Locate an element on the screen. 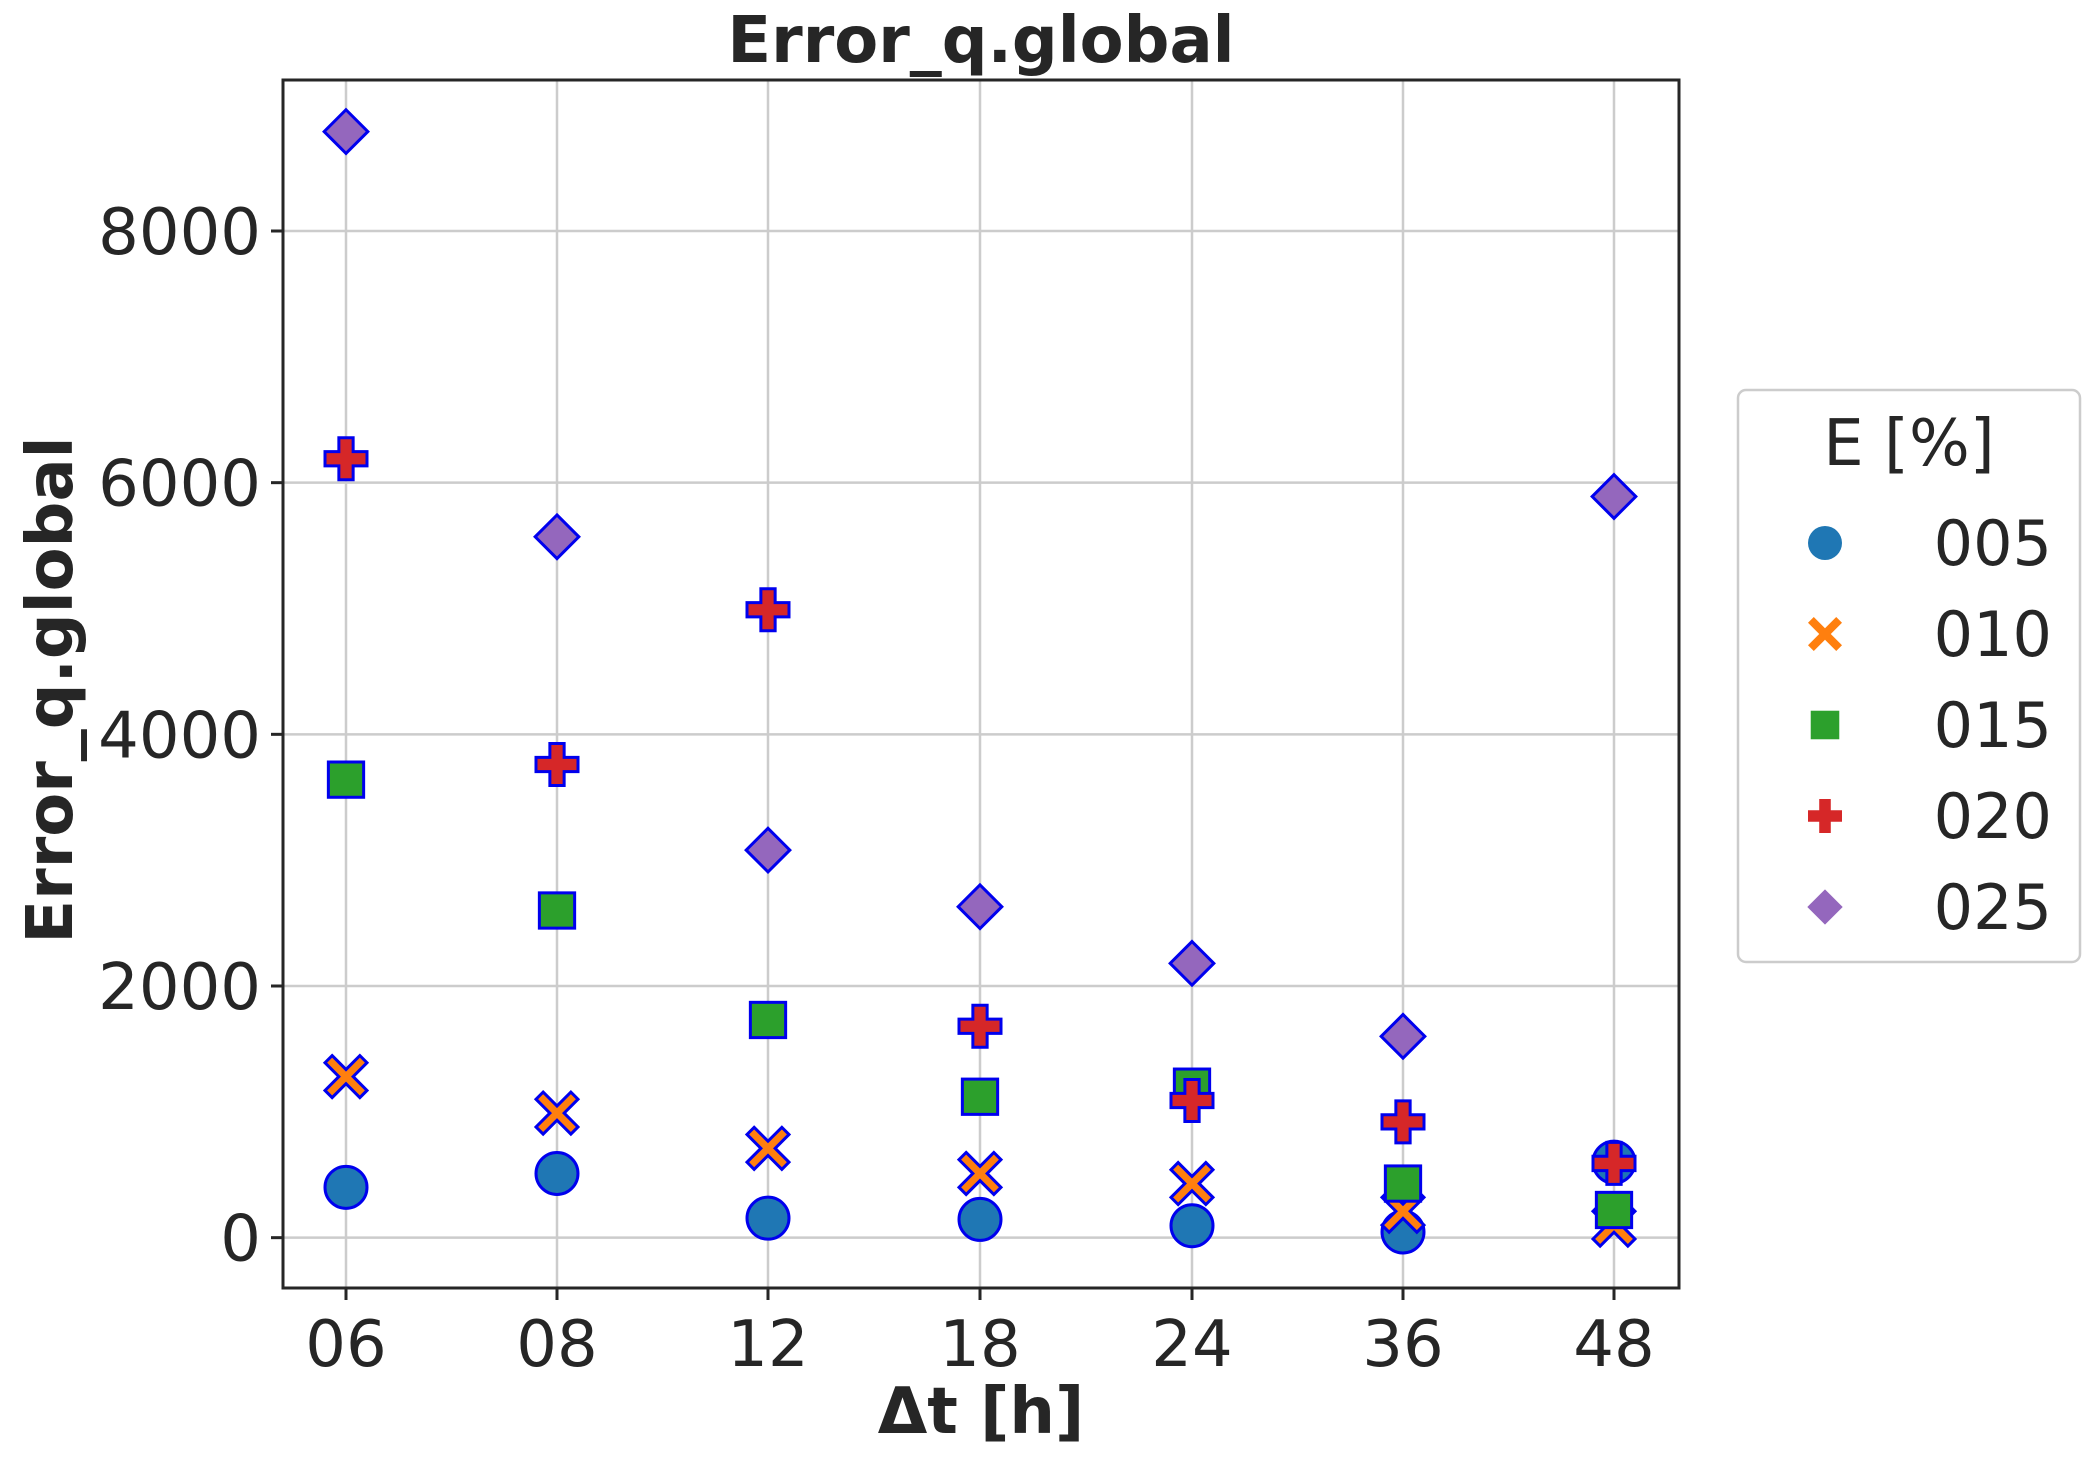 This screenshot has width=2090, height=1458. x-tick-label: 12 is located at coordinates (767, 1345).